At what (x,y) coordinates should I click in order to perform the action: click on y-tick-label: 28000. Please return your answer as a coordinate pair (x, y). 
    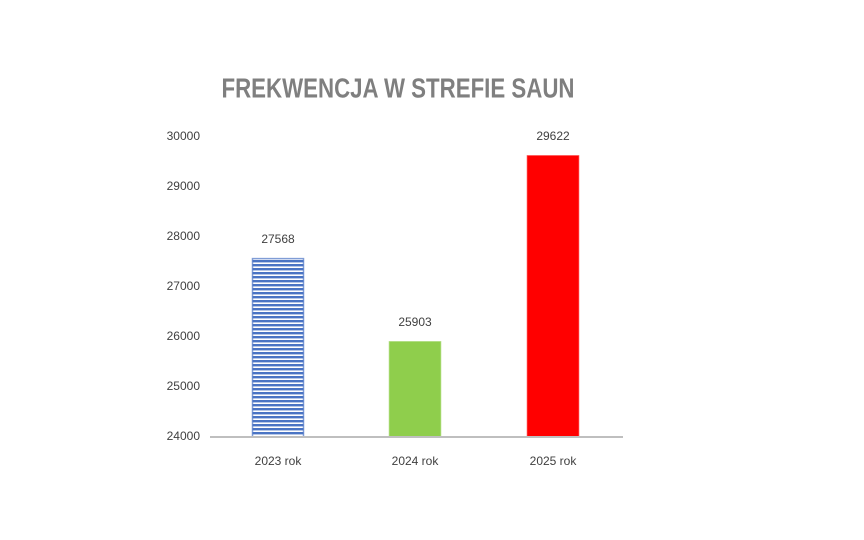
    Looking at the image, I should click on (184, 236).